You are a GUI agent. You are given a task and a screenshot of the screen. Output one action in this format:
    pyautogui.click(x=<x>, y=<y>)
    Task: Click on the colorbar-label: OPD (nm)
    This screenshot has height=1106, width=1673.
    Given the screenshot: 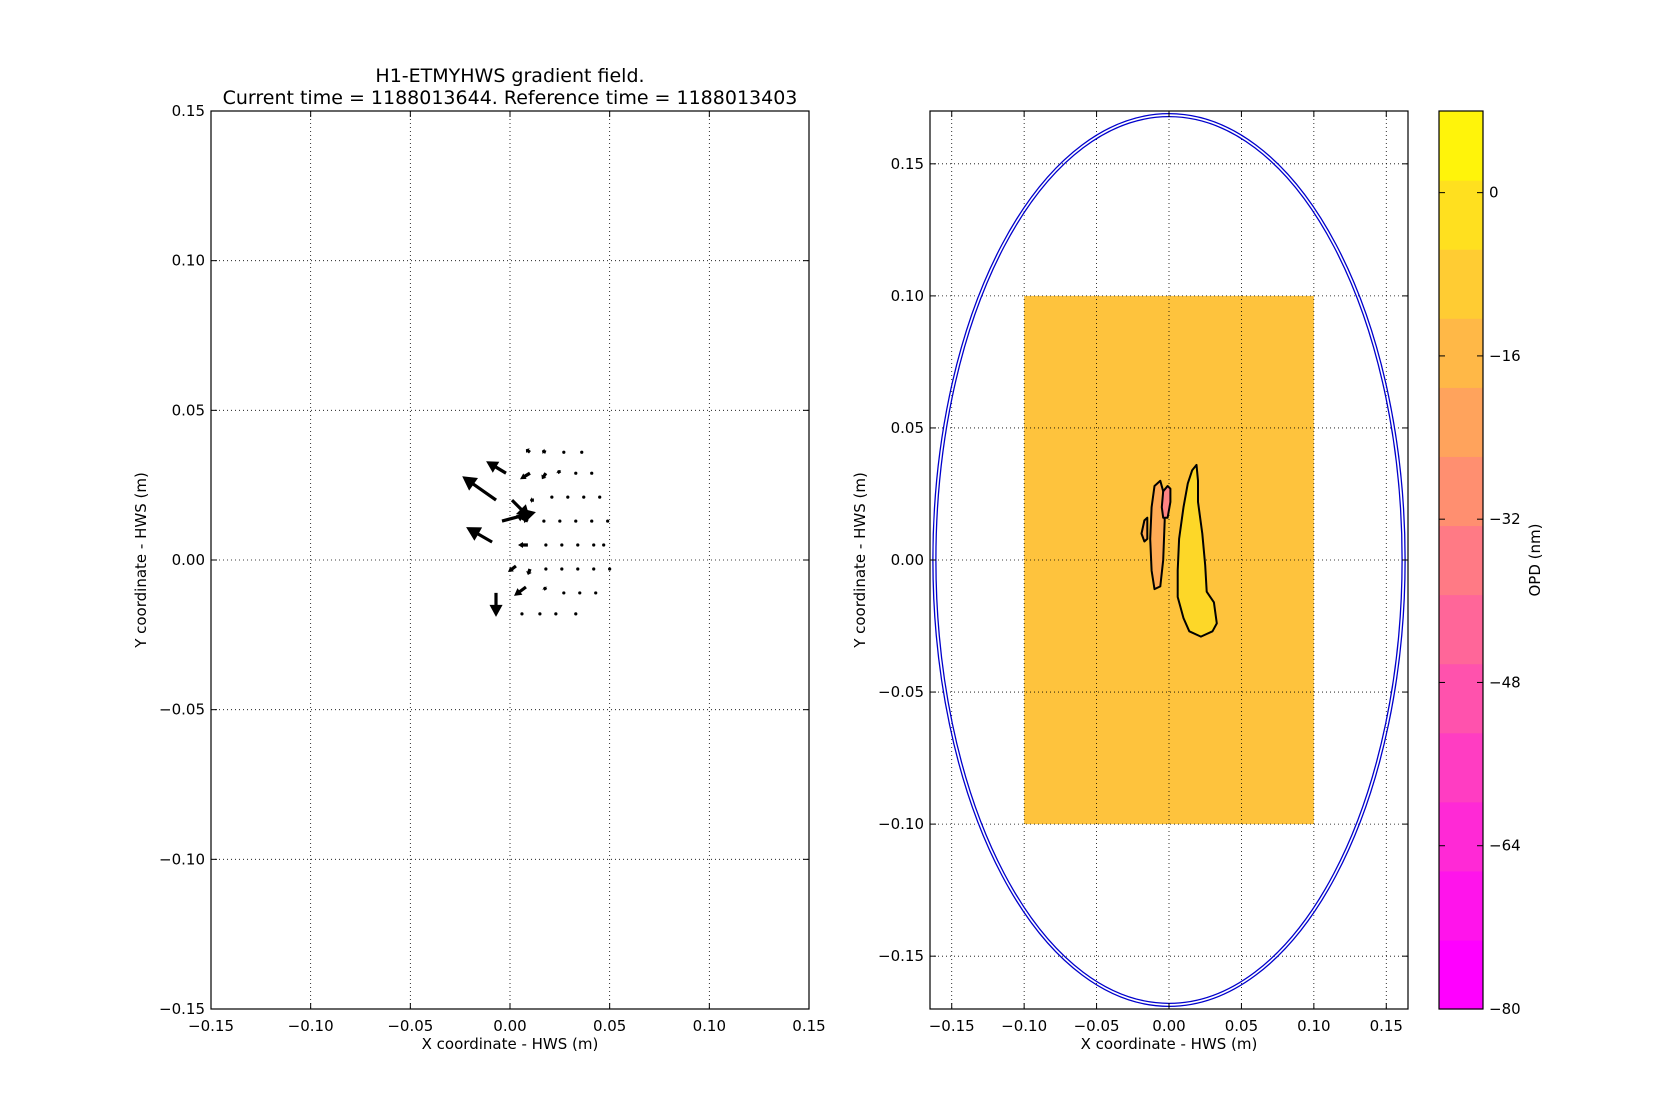 What is the action you would take?
    pyautogui.click(x=1535, y=560)
    